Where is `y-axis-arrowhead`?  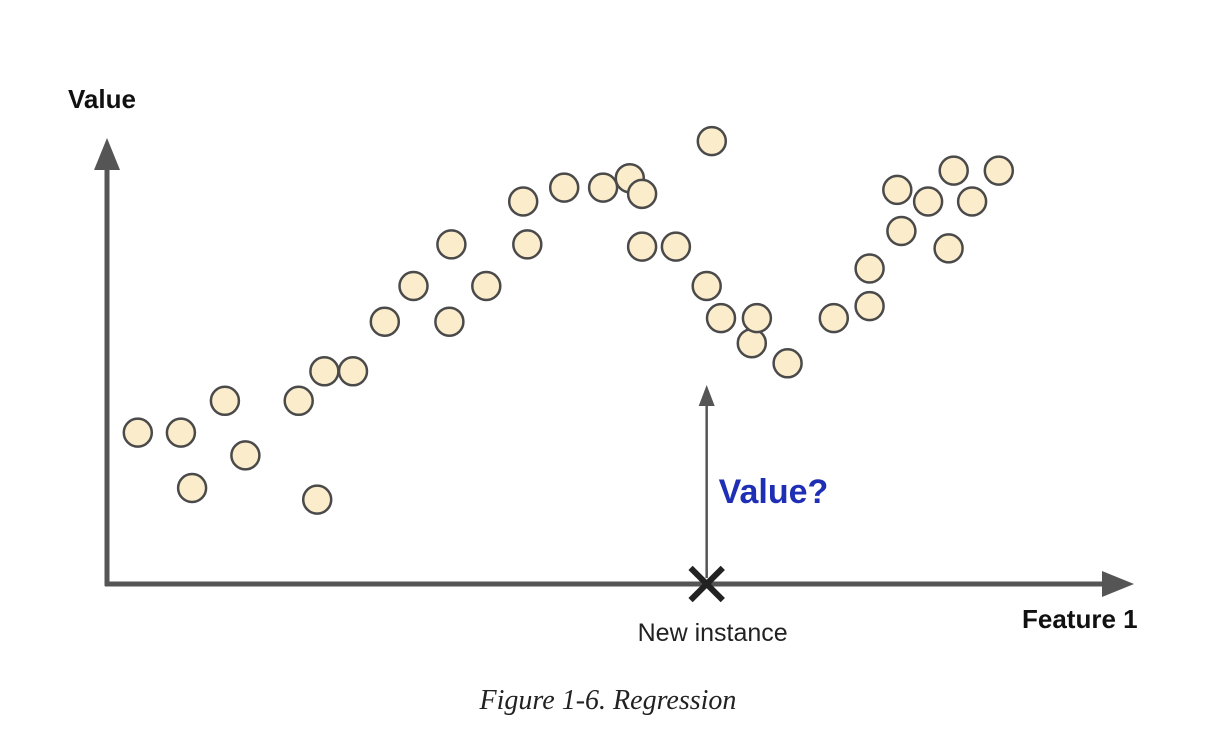
y-axis-arrowhead is located at coordinates (107, 154).